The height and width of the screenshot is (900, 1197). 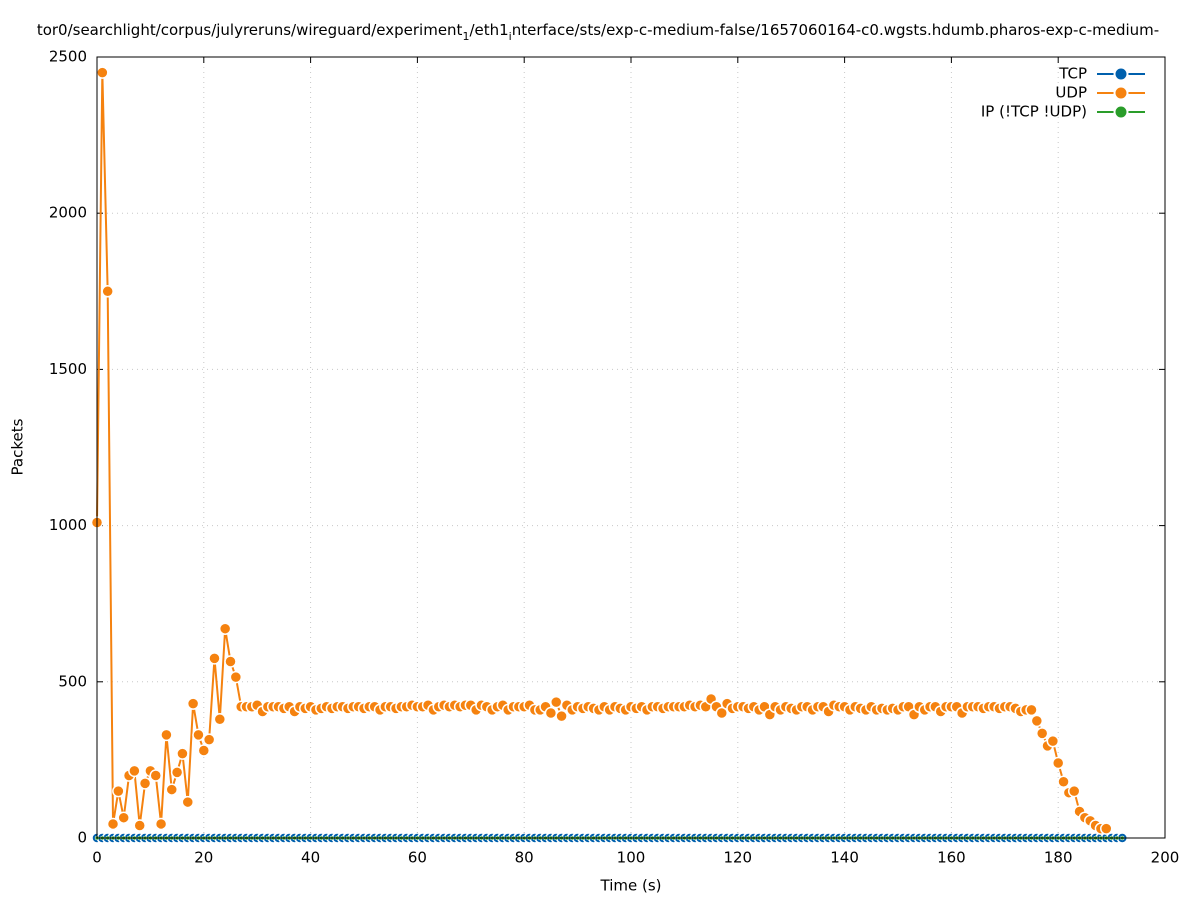 What do you see at coordinates (18, 446) in the screenshot?
I see `y-axis-label: Packets` at bounding box center [18, 446].